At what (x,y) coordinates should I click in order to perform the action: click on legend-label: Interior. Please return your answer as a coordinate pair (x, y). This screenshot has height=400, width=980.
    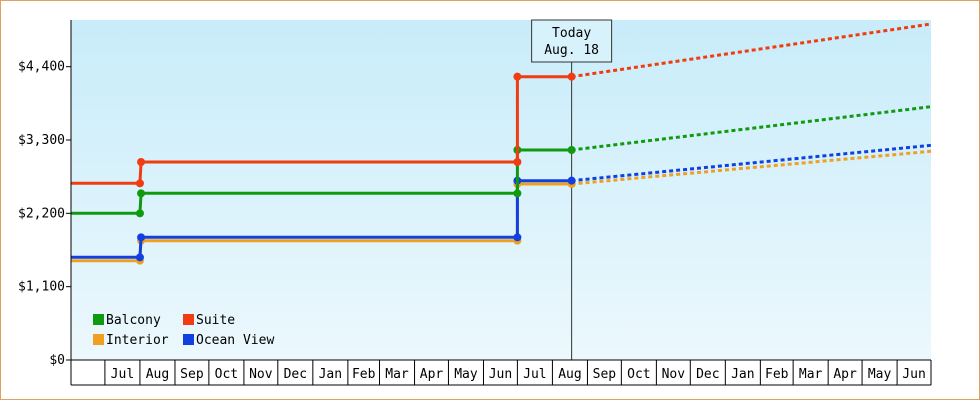
    Looking at the image, I should click on (137, 340).